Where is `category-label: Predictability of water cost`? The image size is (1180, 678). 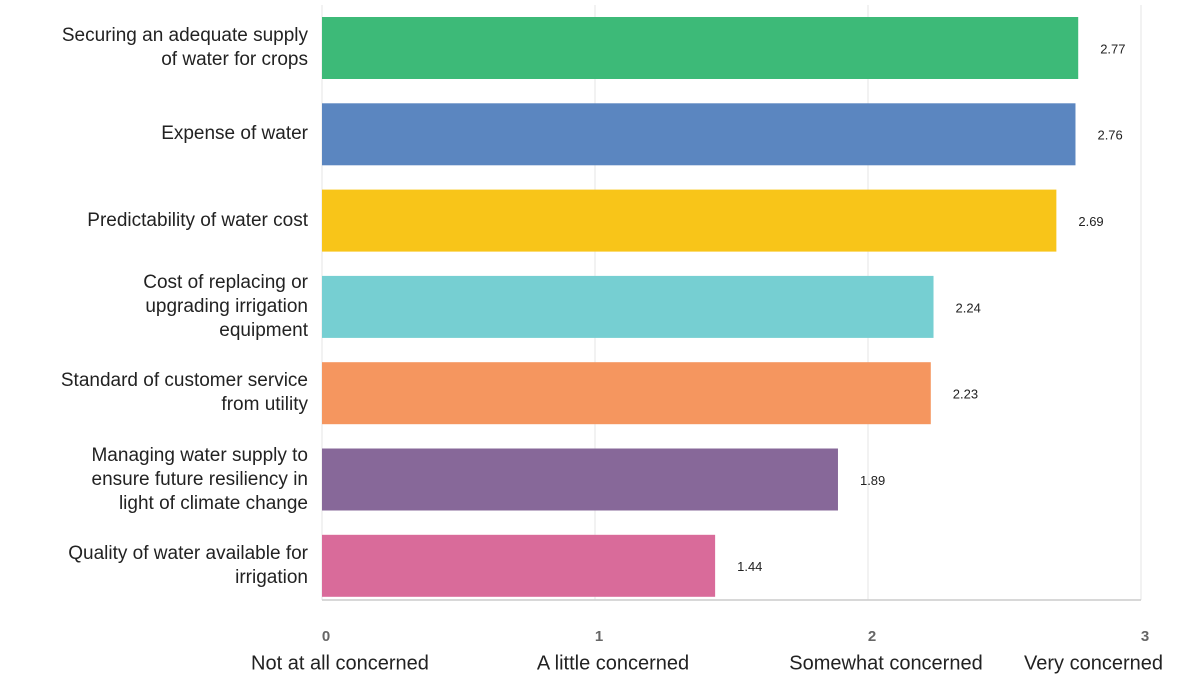
category-label: Predictability of water cost is located at coordinates (197, 220).